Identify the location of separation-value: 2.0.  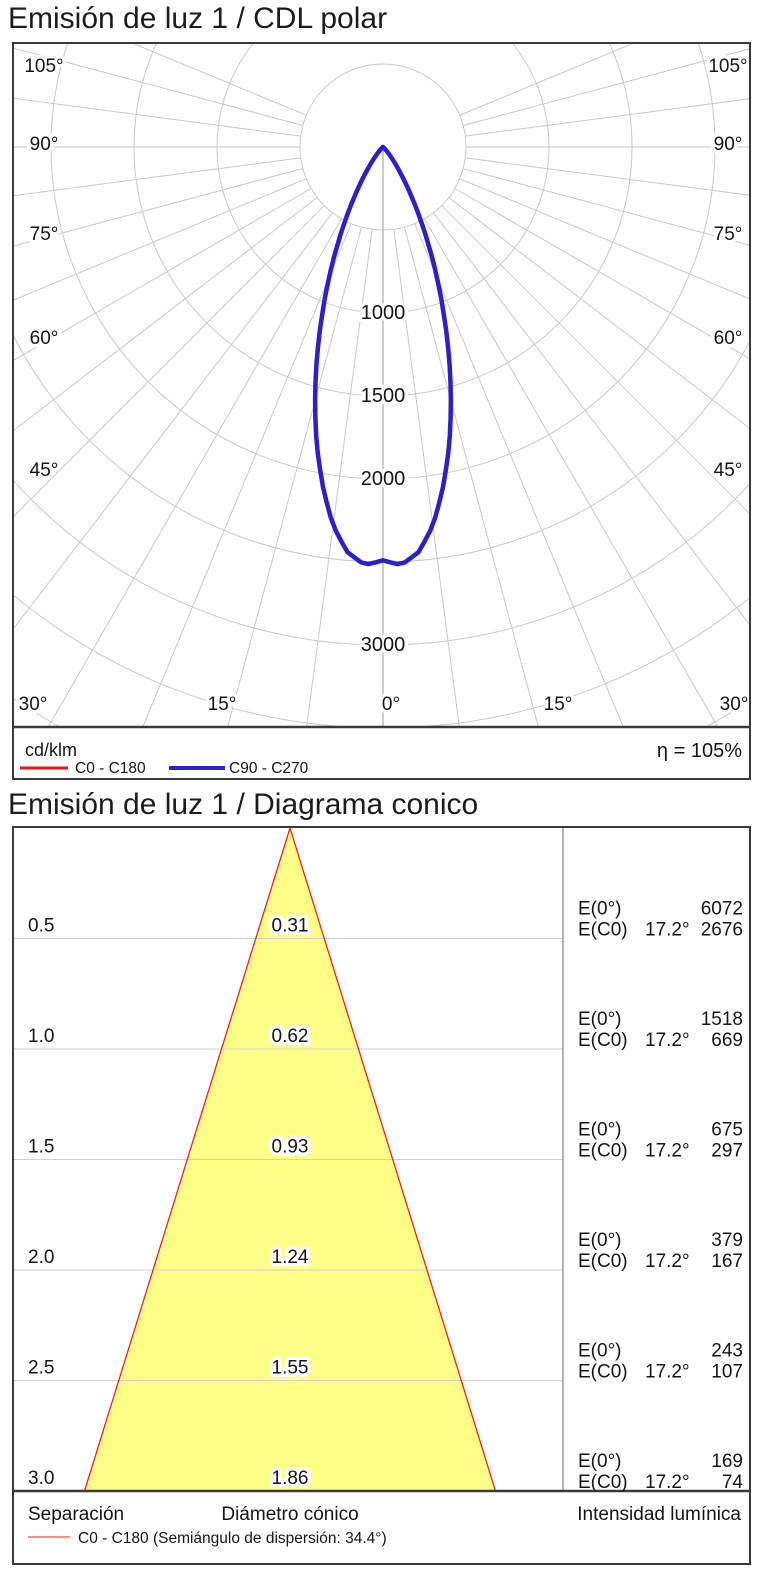
(41, 1257).